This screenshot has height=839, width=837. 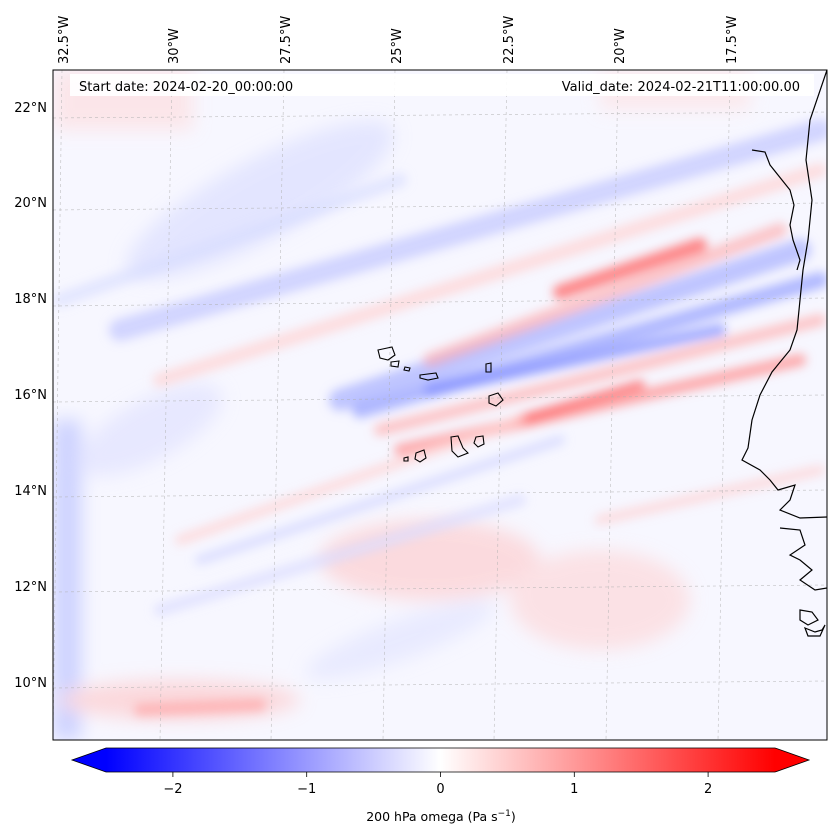 What do you see at coordinates (306, 789) in the screenshot?
I see `colorbar-tick-label: −1` at bounding box center [306, 789].